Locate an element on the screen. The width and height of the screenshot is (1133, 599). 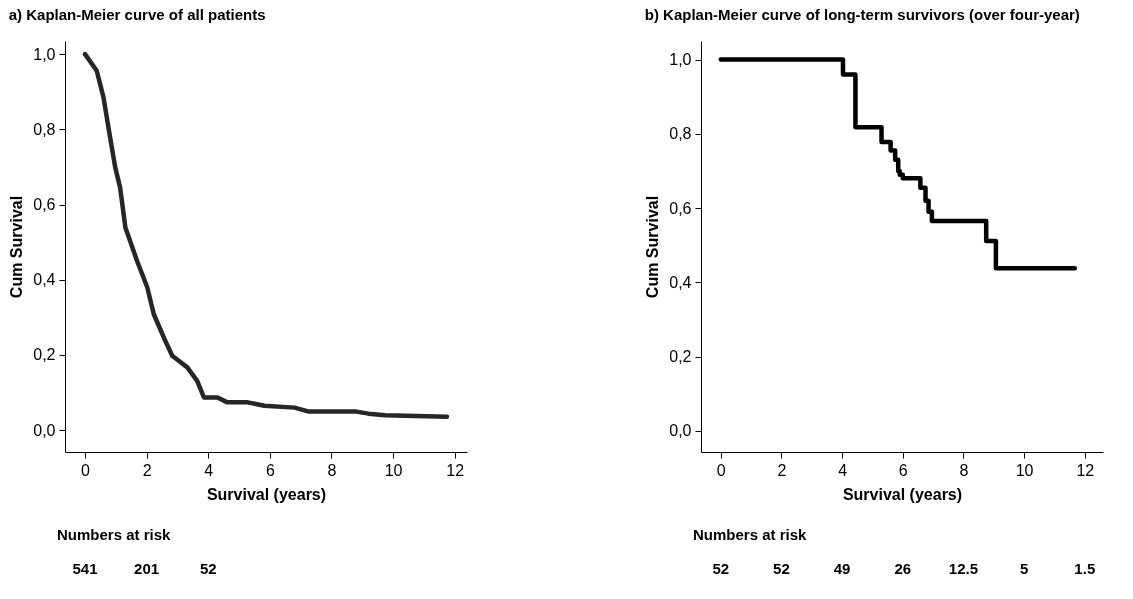
chart-title: b) Kaplan-Meier curve of long-term survivors (over four-year) is located at coordinates (862, 14).